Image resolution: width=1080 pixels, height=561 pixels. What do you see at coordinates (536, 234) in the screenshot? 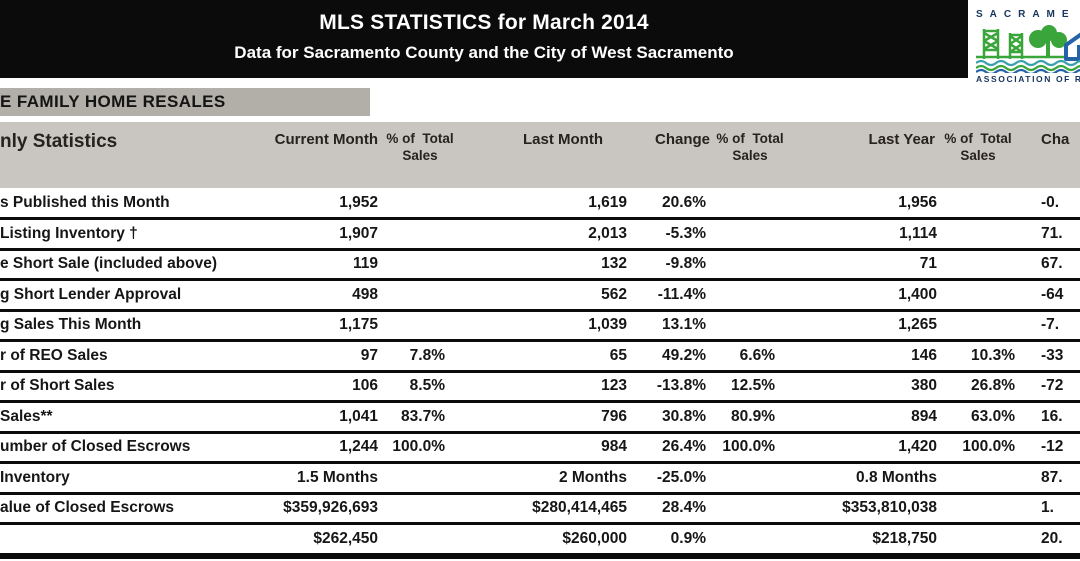
I see `cell-last-month: 2,013` at bounding box center [536, 234].